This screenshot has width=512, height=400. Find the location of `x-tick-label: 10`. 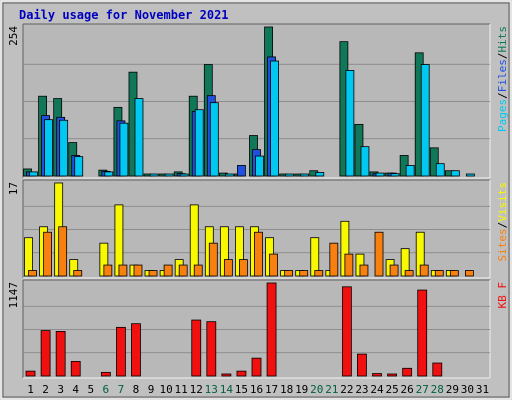

x-tick-label: 10 is located at coordinates (165, 389).